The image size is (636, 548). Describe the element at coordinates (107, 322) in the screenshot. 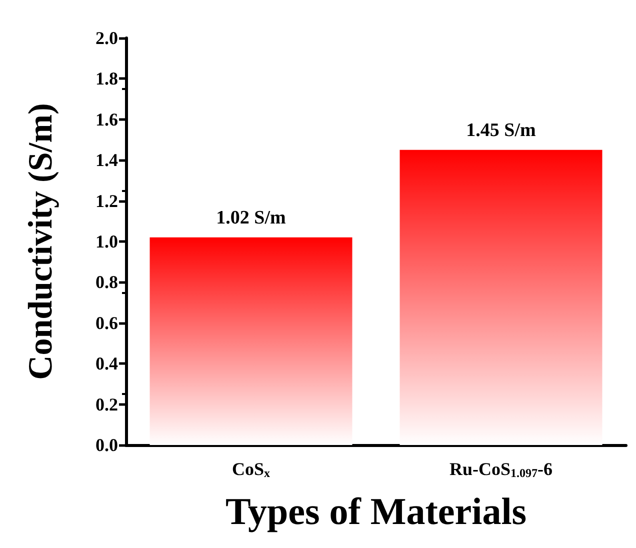

I see `y-tick-label: 0.6` at that location.